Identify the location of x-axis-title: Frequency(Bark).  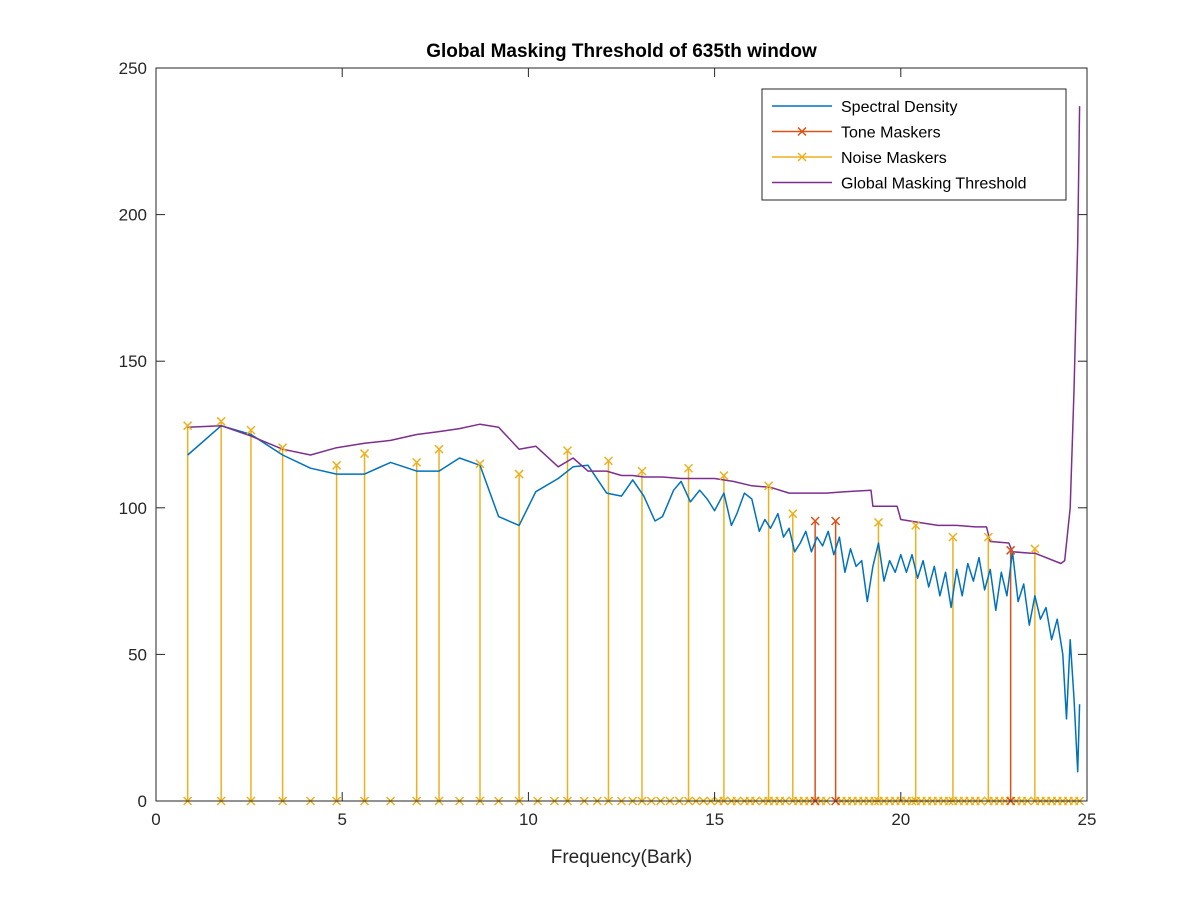
(622, 857).